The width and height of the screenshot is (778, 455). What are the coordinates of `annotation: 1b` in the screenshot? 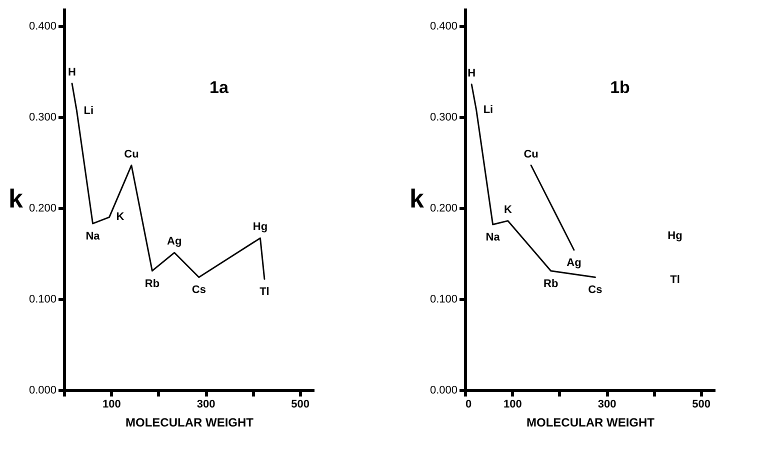 It's located at (620, 87).